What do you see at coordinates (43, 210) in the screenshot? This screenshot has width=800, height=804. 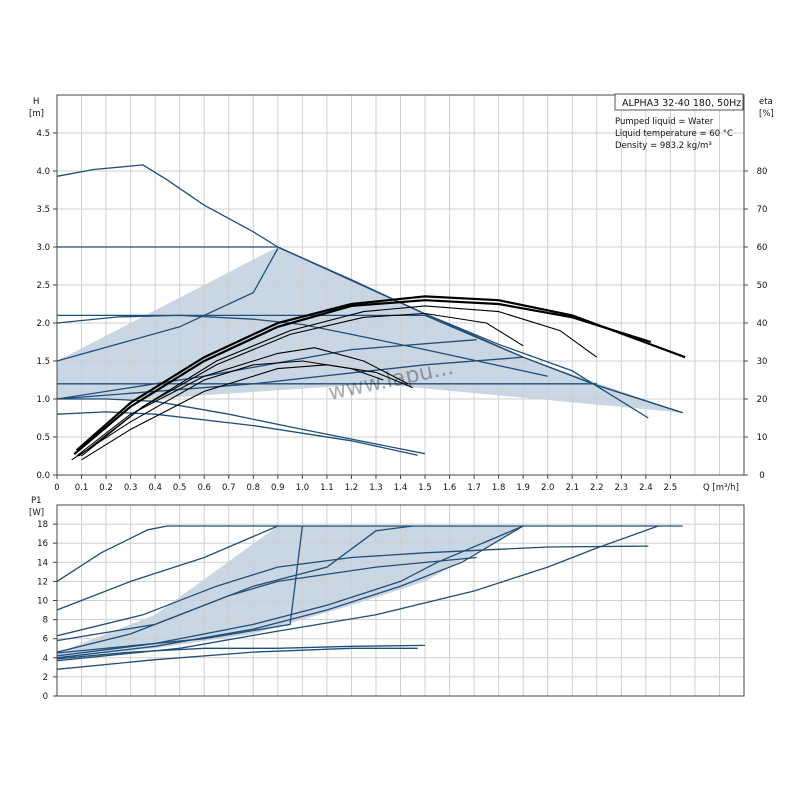 I see `y-tick-label: 3.5` at bounding box center [43, 210].